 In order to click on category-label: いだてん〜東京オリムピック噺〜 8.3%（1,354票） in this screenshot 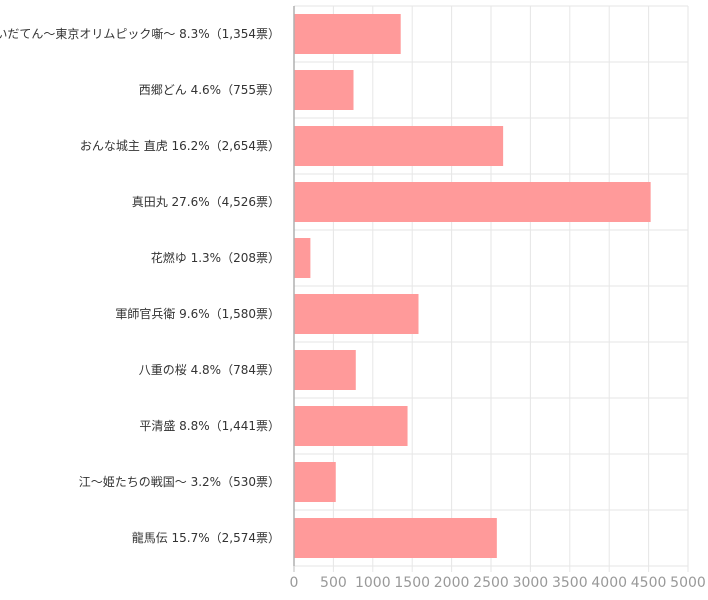, I will do `click(140, 34)`.